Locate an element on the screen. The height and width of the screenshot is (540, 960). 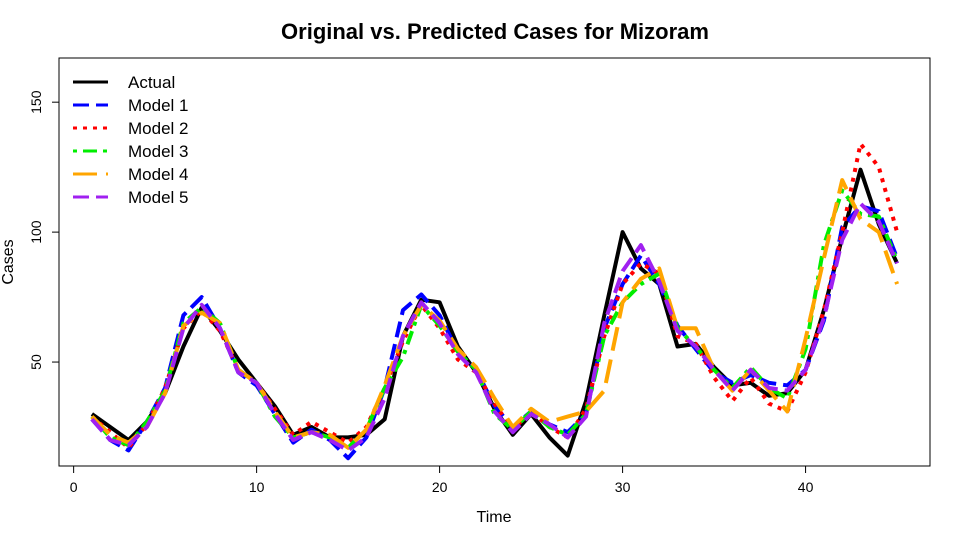
chart-title: Original vs. Predicted Cases for Mizoram is located at coordinates (495, 31).